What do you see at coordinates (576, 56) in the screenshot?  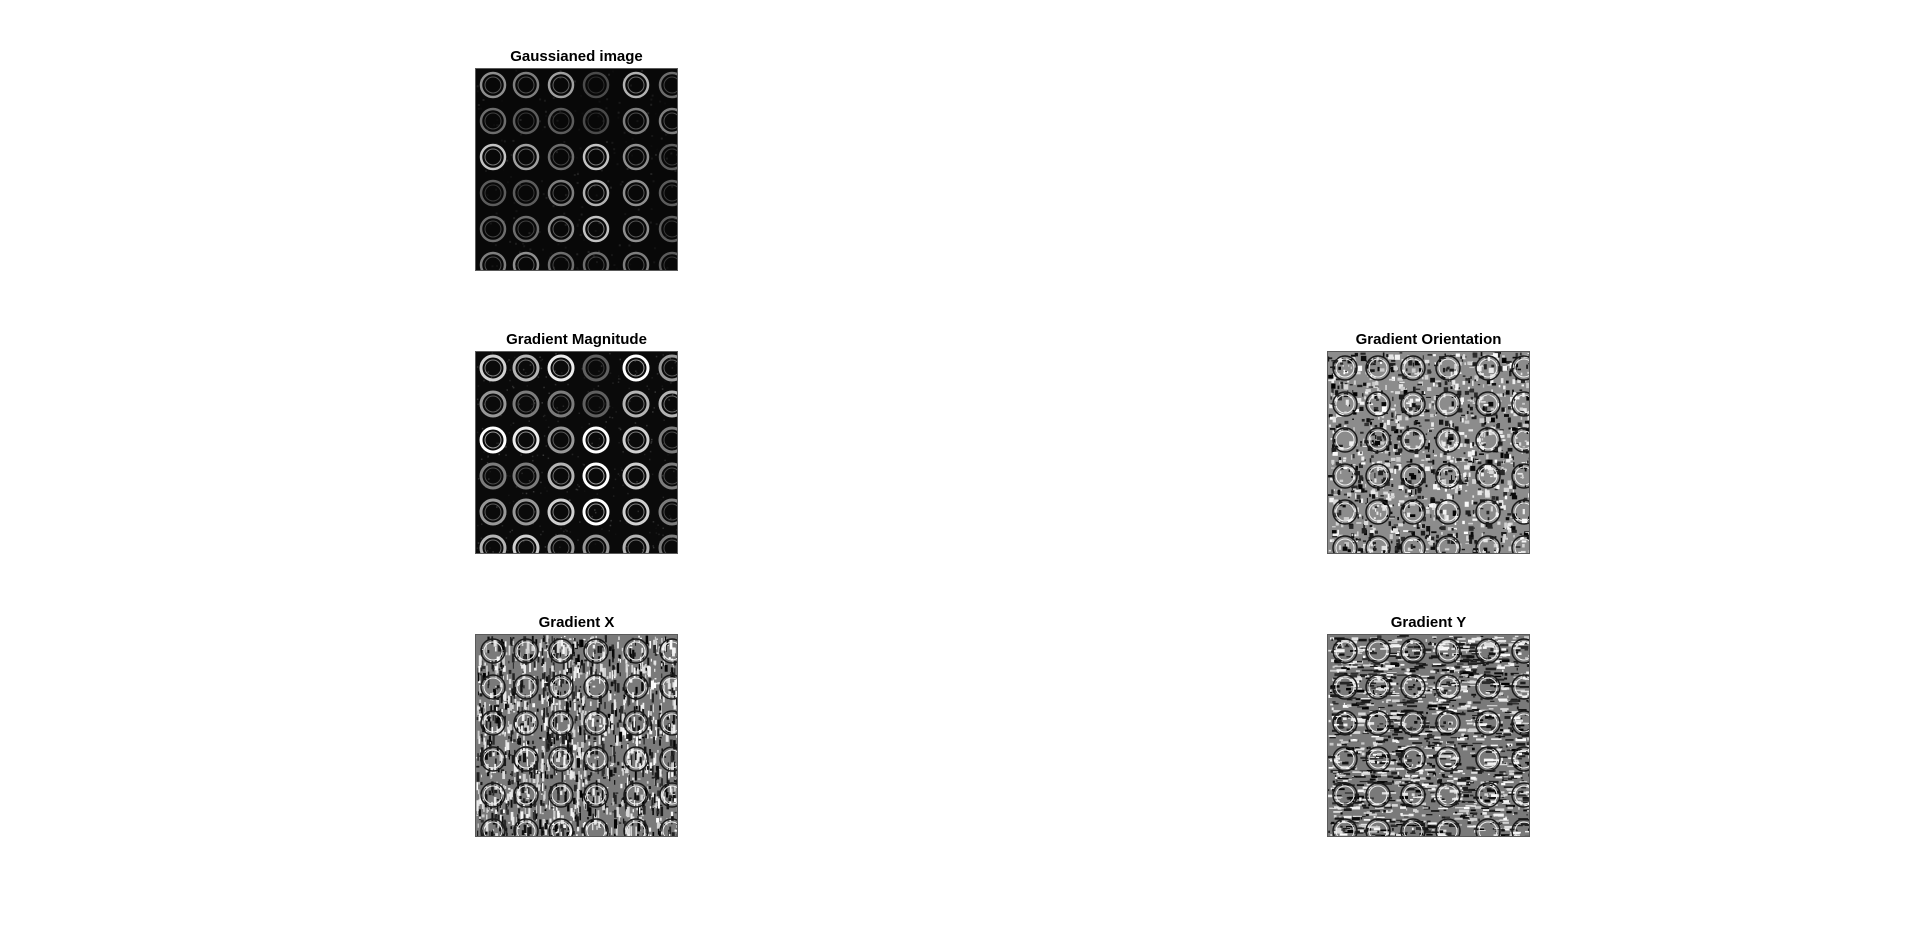 I see `subplot-title: Gaussianed image` at bounding box center [576, 56].